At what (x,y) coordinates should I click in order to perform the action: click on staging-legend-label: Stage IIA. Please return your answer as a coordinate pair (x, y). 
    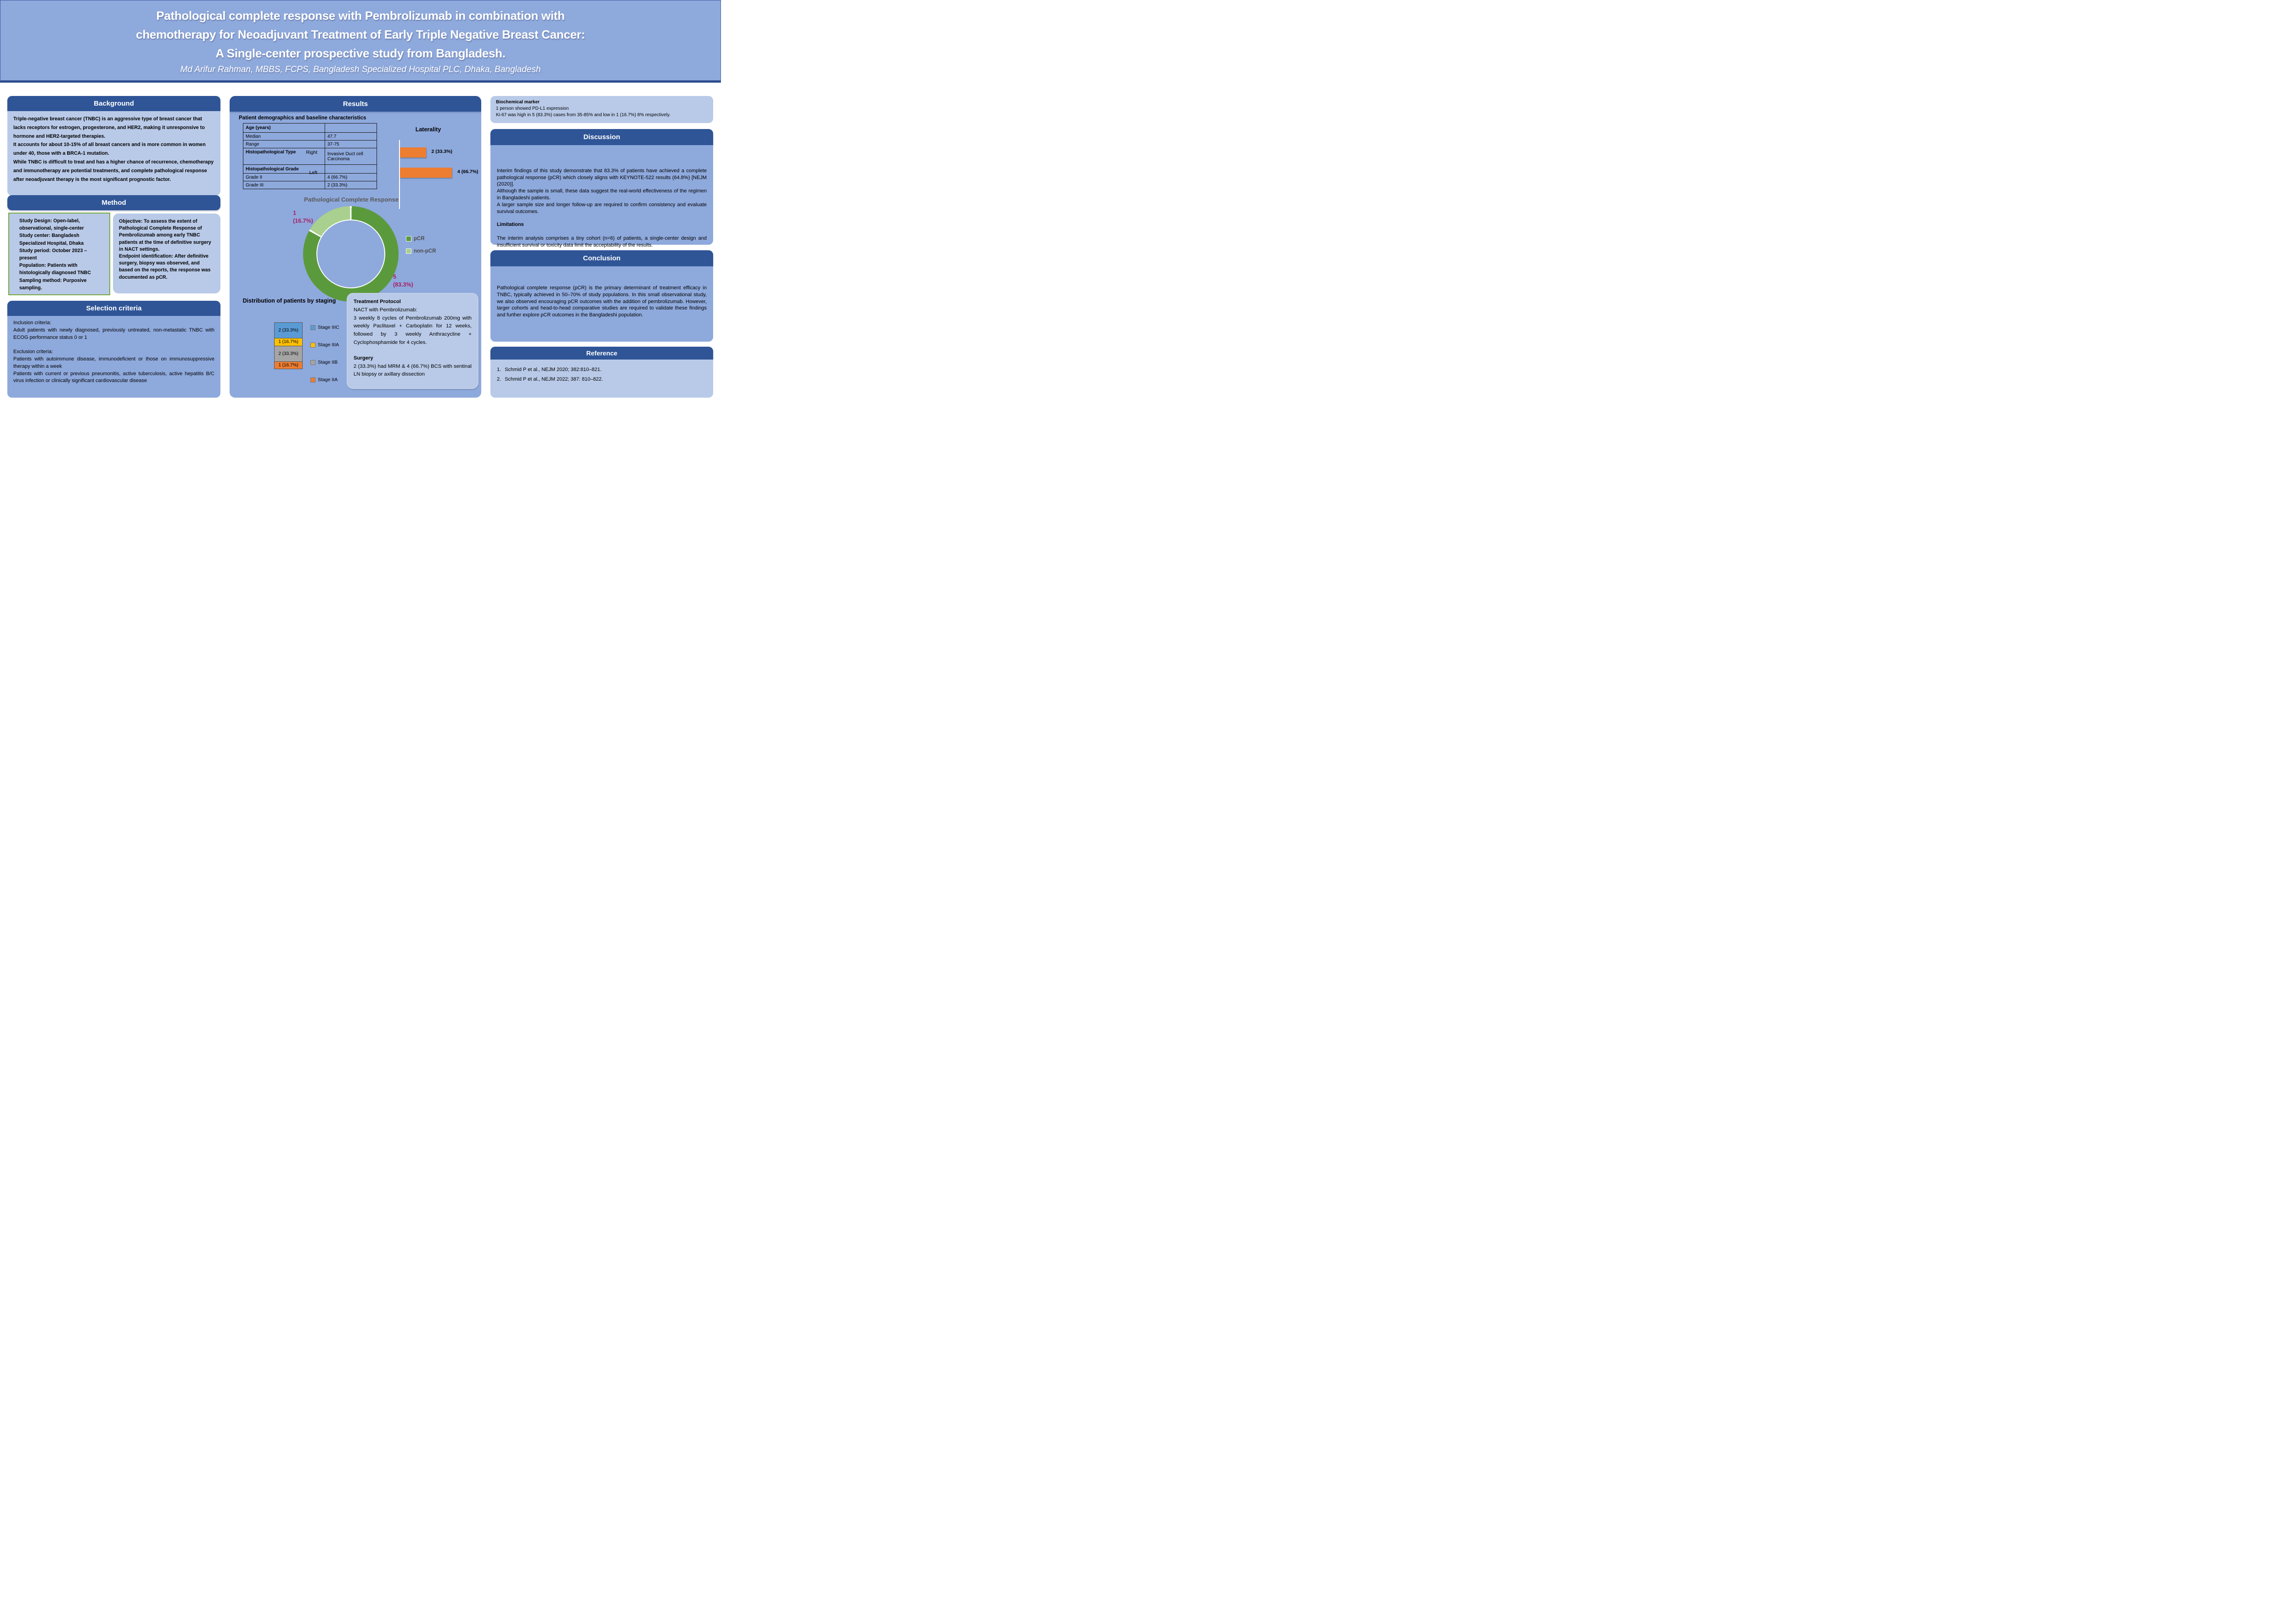
    Looking at the image, I should click on (328, 379).